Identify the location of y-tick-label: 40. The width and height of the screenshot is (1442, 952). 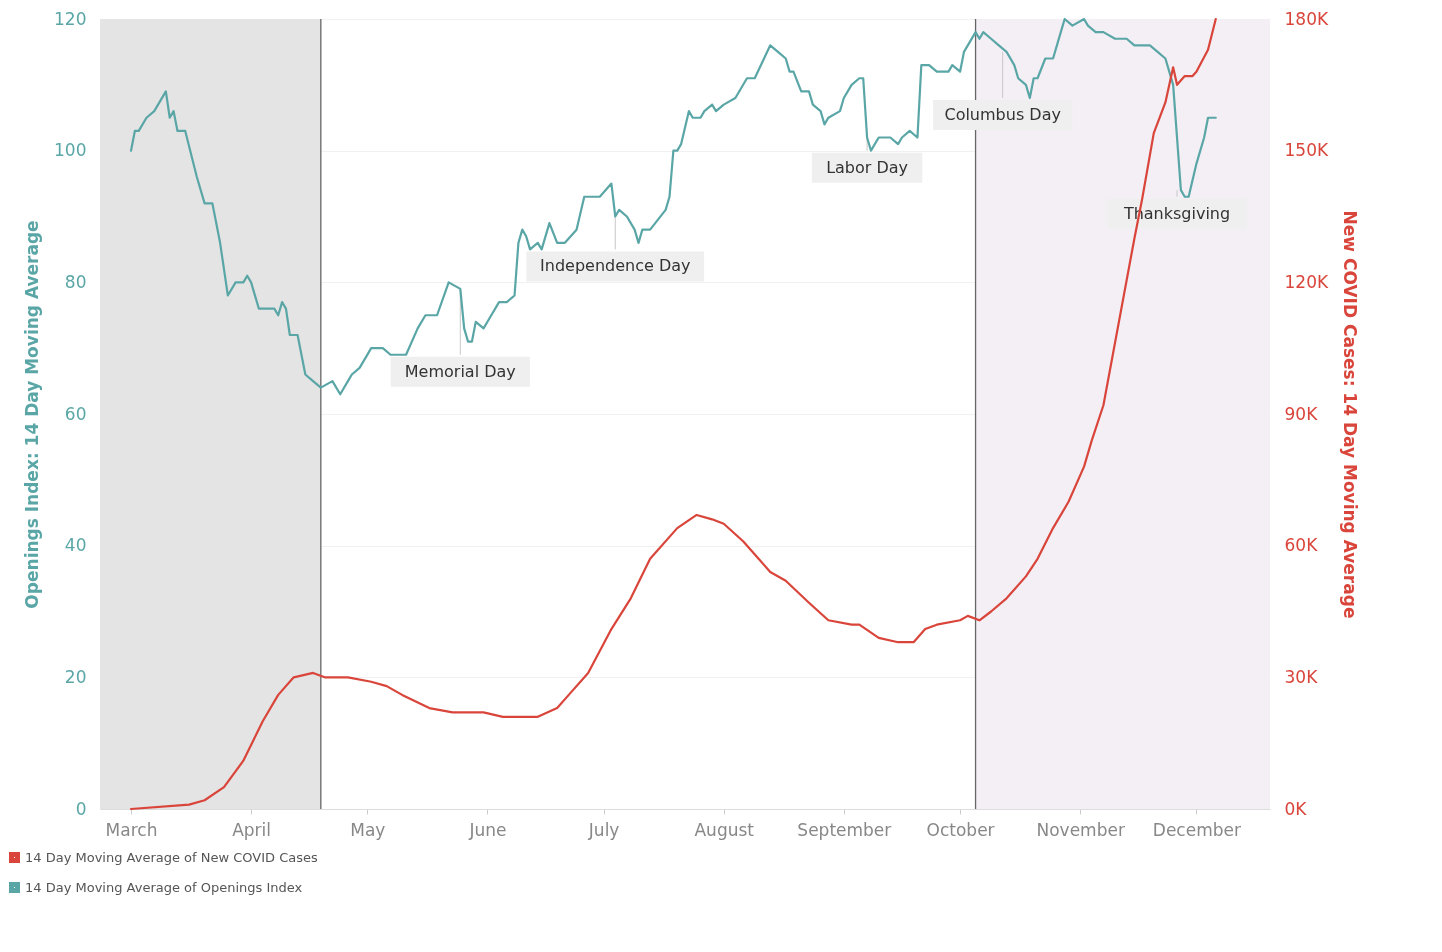
(75, 545).